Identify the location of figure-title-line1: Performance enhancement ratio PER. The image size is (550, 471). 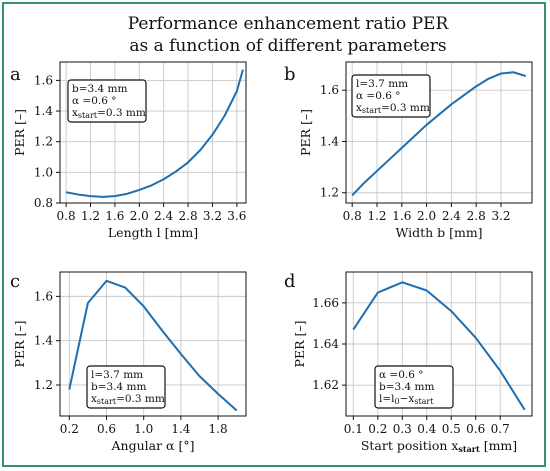
(289, 24).